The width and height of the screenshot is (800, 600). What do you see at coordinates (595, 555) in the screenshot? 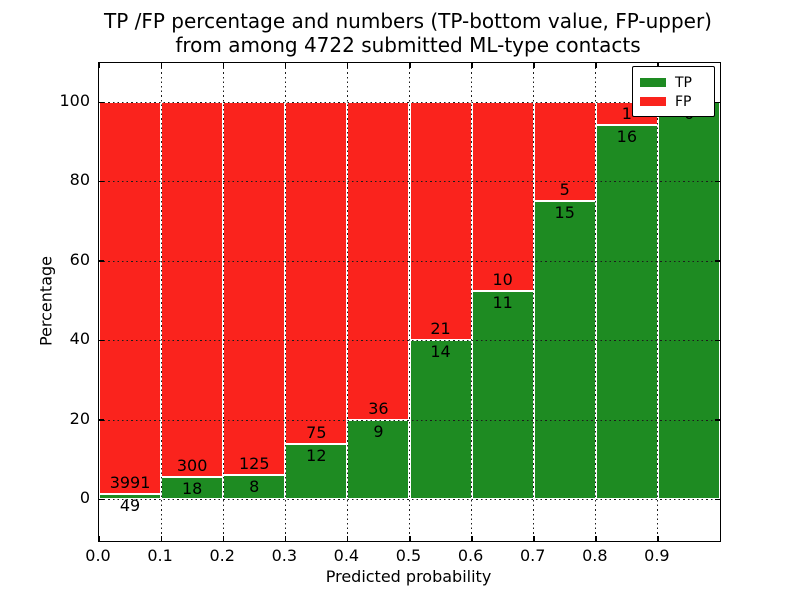
I see `x-tick-label: 0.8` at bounding box center [595, 555].